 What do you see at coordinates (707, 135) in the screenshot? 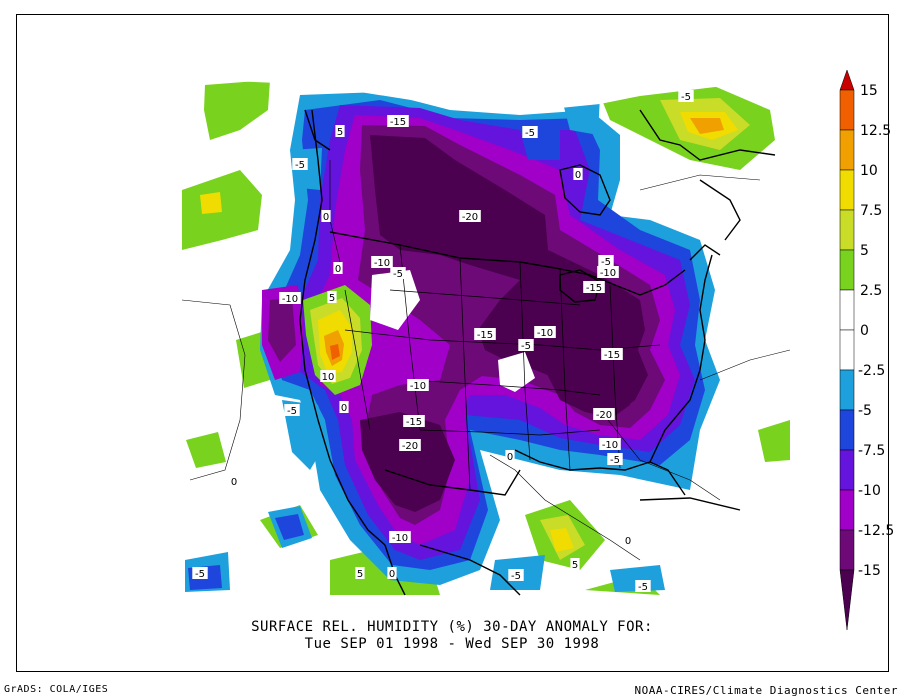
I see `baffin-island` at bounding box center [707, 135].